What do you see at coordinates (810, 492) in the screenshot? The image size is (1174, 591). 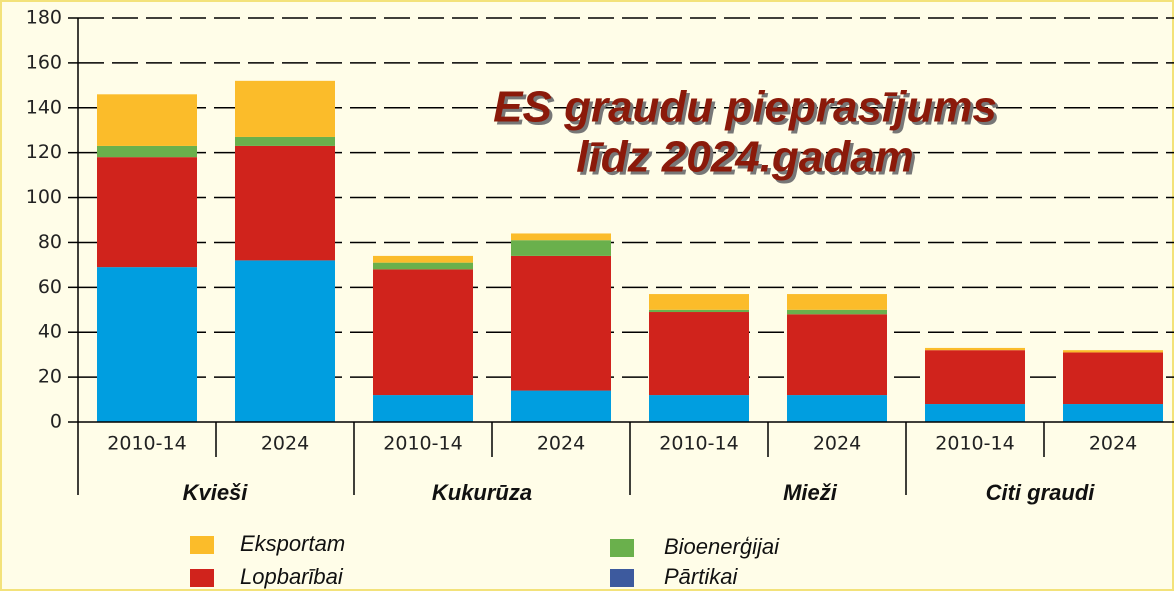 I see `group-label: Mieži` at bounding box center [810, 492].